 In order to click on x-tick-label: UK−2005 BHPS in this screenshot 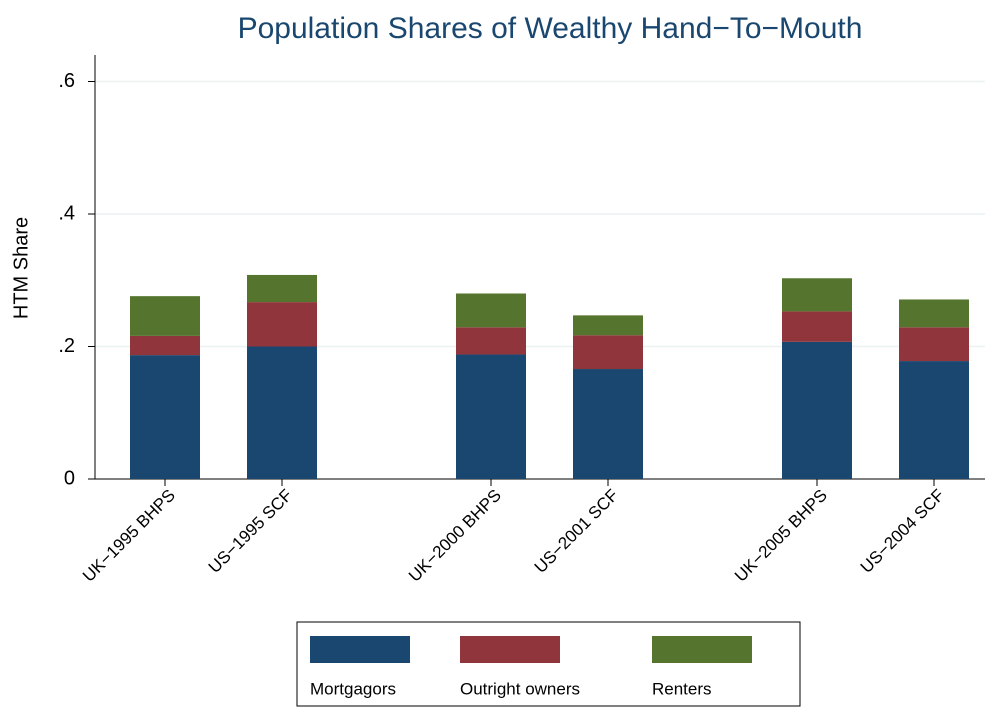, I will do `click(781, 536)`.